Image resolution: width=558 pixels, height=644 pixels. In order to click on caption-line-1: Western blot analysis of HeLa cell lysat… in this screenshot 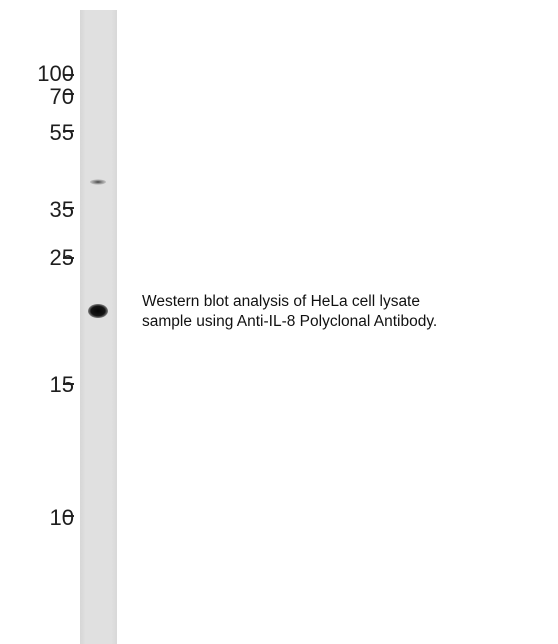, I will do `click(281, 301)`.